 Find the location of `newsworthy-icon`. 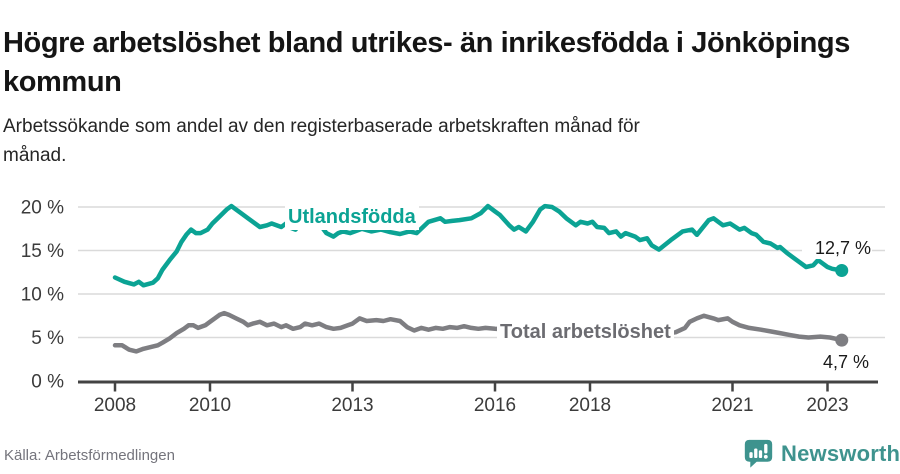

newsworthy-icon is located at coordinates (758, 453).